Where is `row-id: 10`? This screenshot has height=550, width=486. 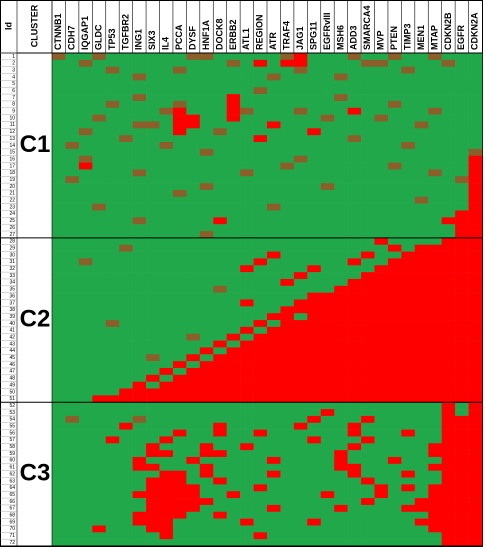 row-id: 10 is located at coordinates (12, 118).